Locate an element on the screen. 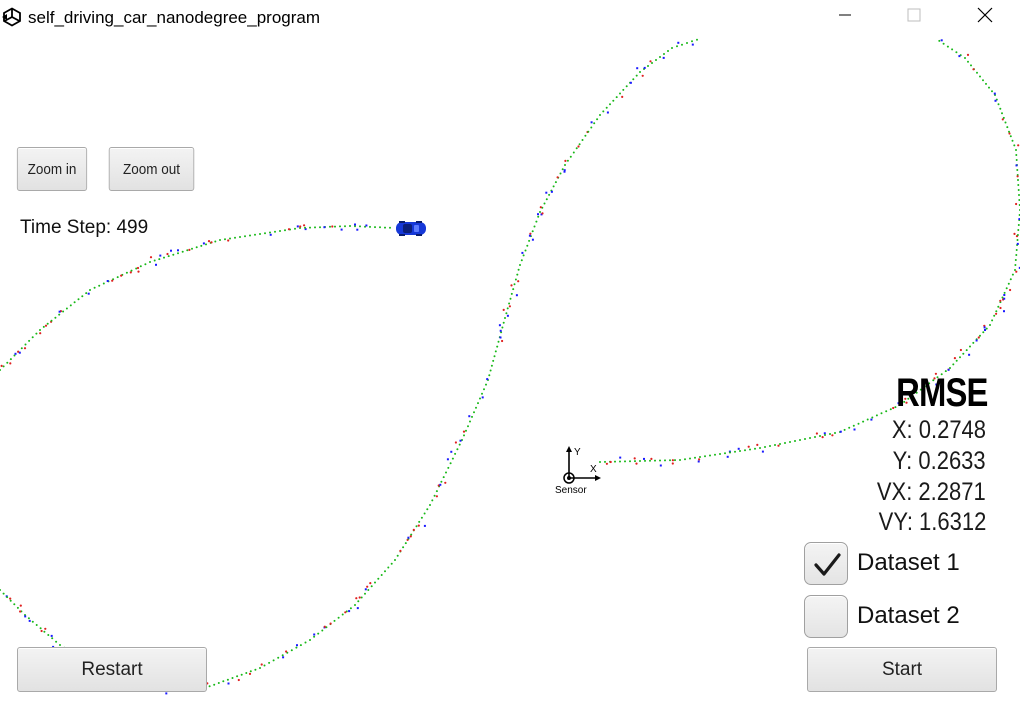  start-button: Start is located at coordinates (902, 669).